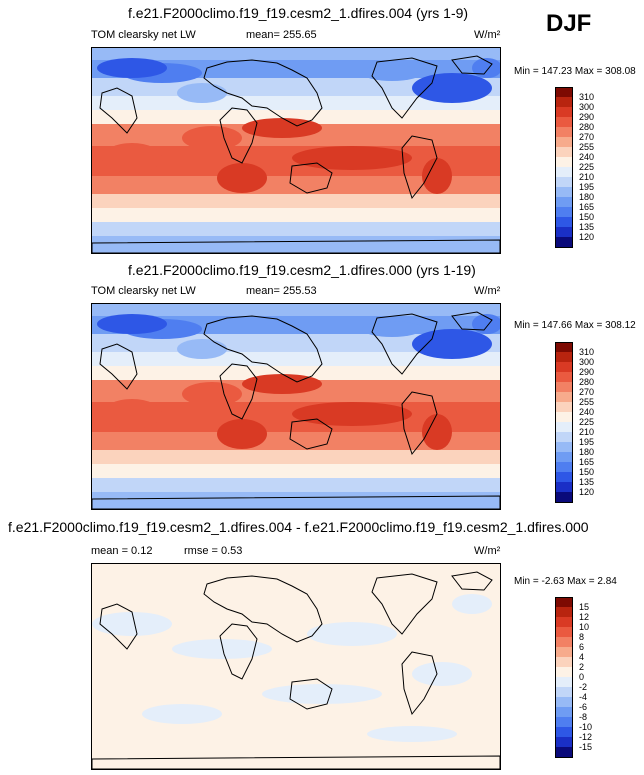 This screenshot has height=775, width=644. Describe the element at coordinates (587, 351) in the screenshot. I see `colorbar-label: 310` at that location.